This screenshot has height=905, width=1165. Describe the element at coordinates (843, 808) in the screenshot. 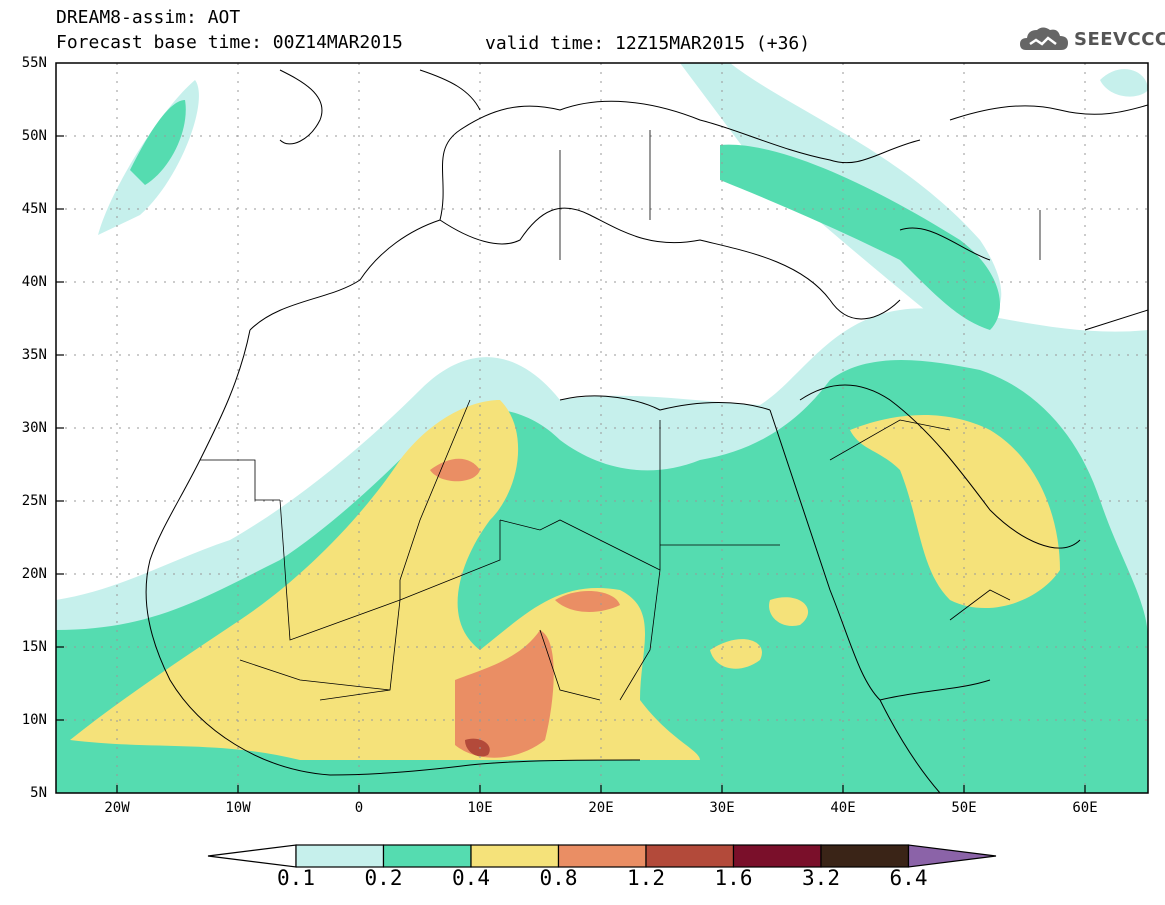

I see `lon-label: 40E` at that location.